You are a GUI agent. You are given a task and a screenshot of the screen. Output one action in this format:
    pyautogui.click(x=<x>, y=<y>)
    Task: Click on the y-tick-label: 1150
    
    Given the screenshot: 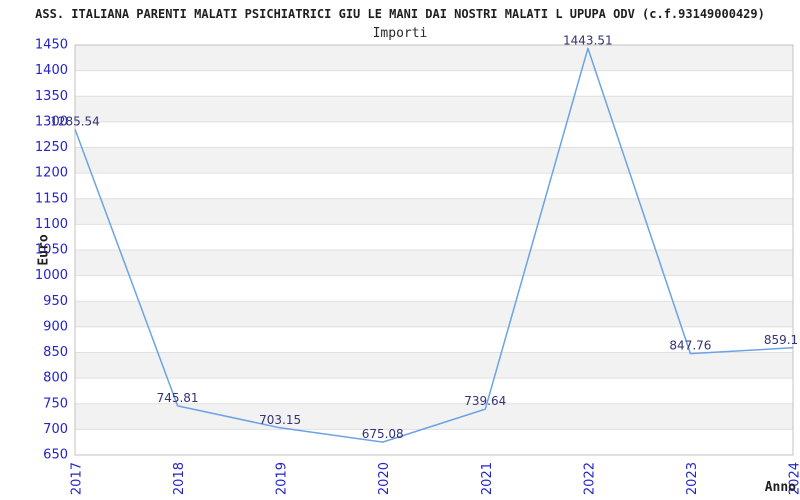 What is the action you would take?
    pyautogui.click(x=51, y=198)
    